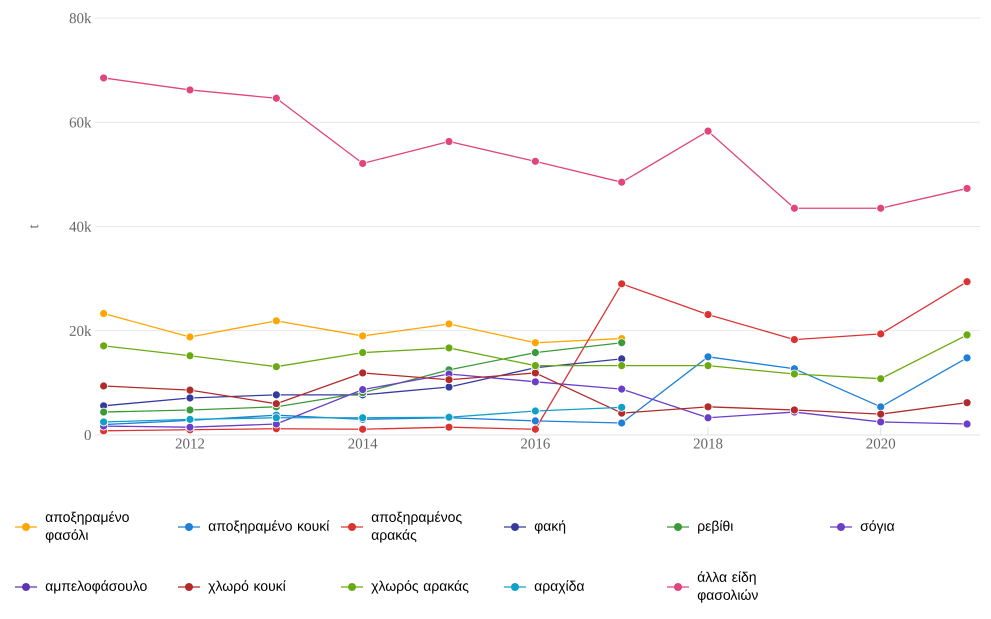 The height and width of the screenshot is (619, 991). Describe the element at coordinates (81, 330) in the screenshot. I see `y-tick-label: 20k` at that location.